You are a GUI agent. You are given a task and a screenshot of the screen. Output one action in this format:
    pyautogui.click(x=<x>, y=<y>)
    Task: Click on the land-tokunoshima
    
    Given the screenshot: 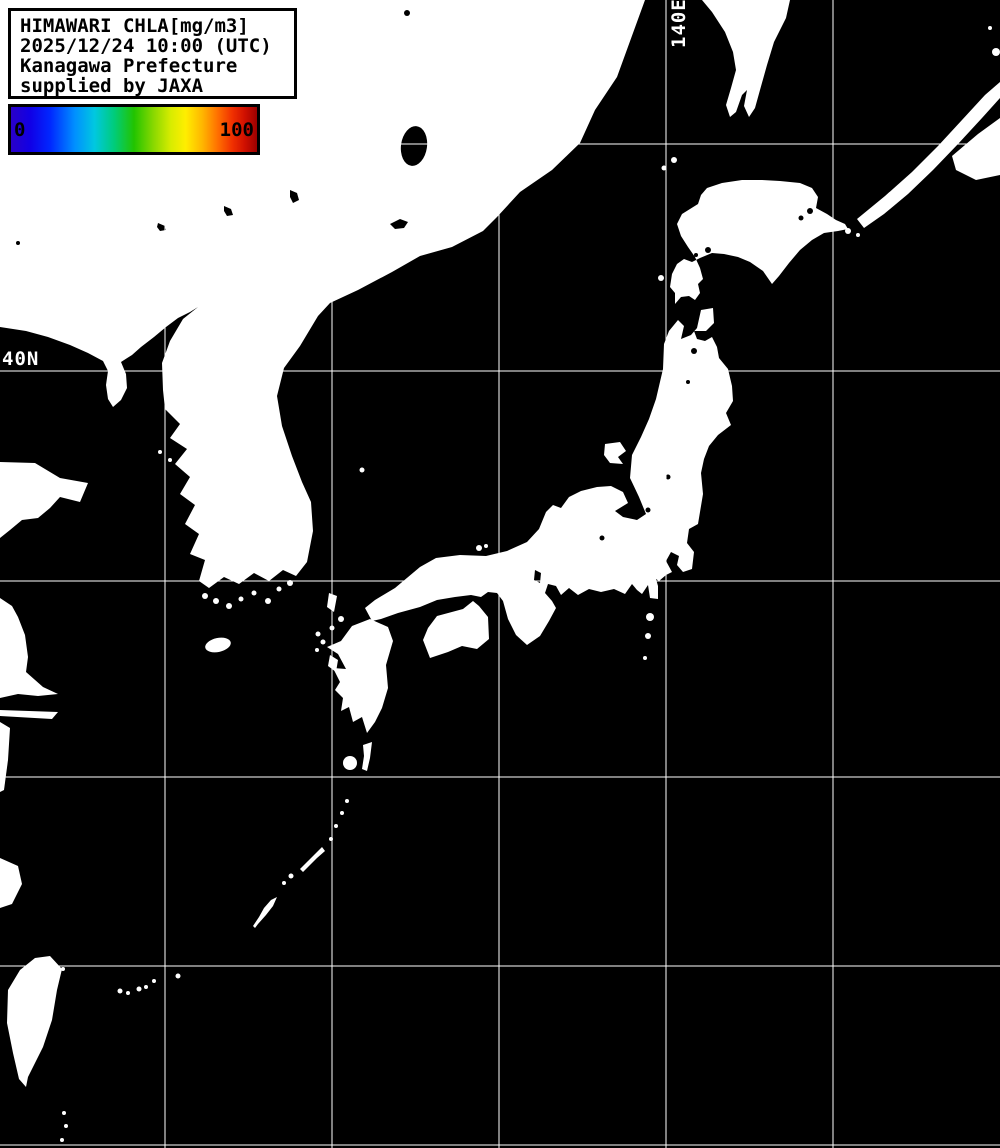 What is the action you would take?
    pyautogui.click(x=291, y=876)
    